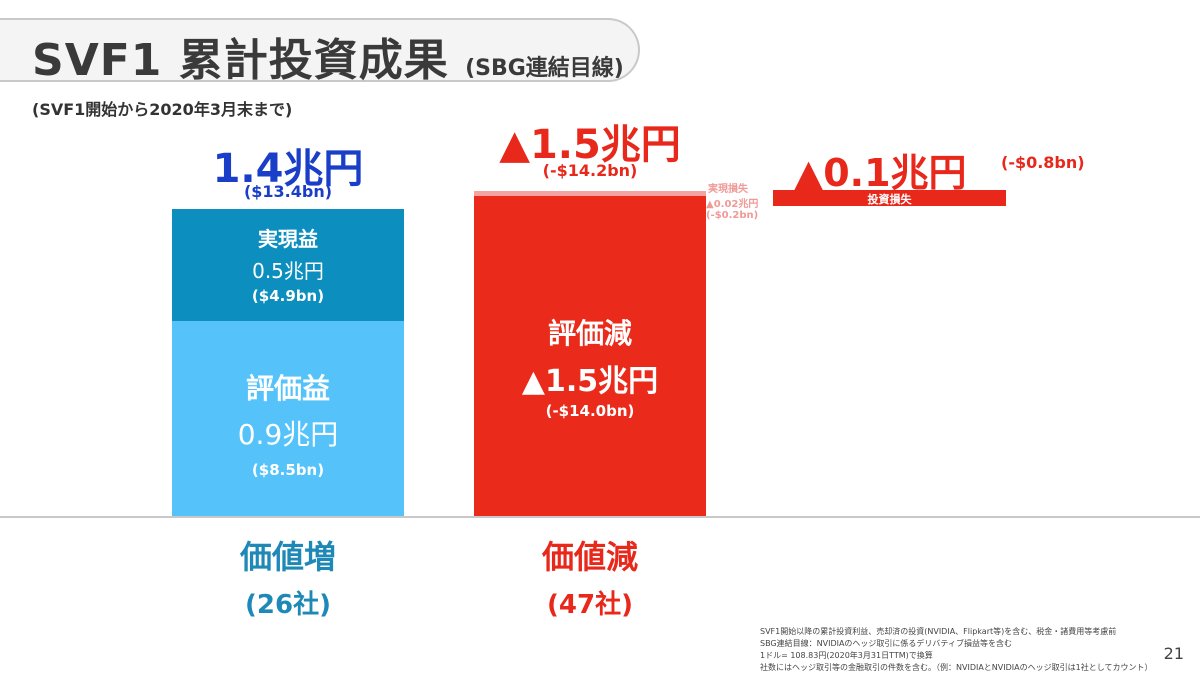 The height and width of the screenshot is (675, 1200). I want to click on bar2-category-label: 価値減, so click(589, 557).